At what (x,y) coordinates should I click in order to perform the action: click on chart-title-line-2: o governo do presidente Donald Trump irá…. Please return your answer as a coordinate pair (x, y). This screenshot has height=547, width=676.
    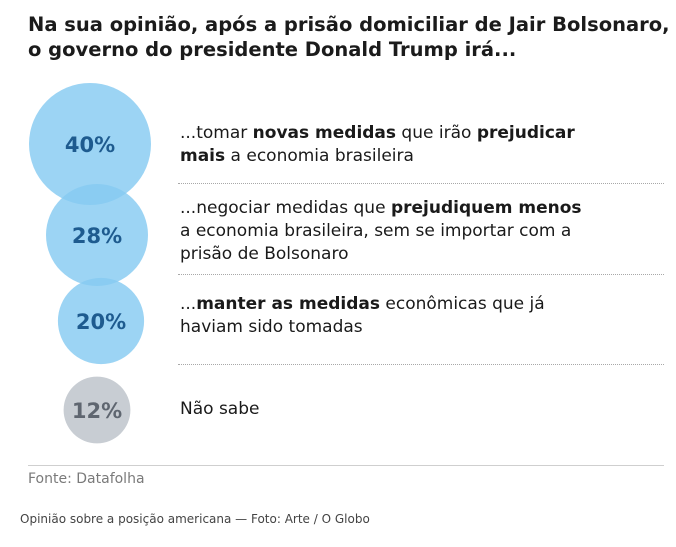
    Looking at the image, I should click on (272, 49).